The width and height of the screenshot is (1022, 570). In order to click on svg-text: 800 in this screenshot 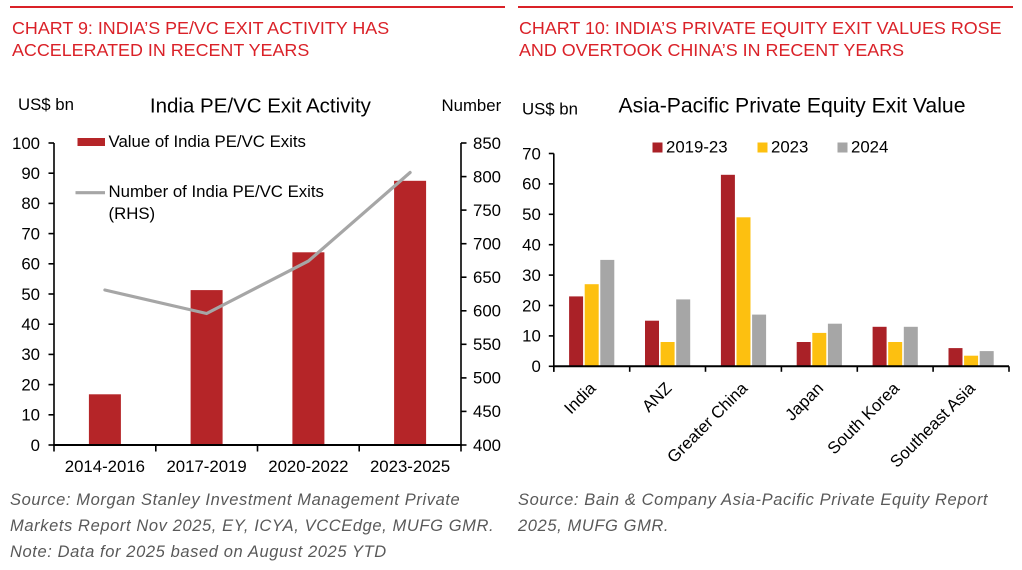, I will do `click(487, 176)`.